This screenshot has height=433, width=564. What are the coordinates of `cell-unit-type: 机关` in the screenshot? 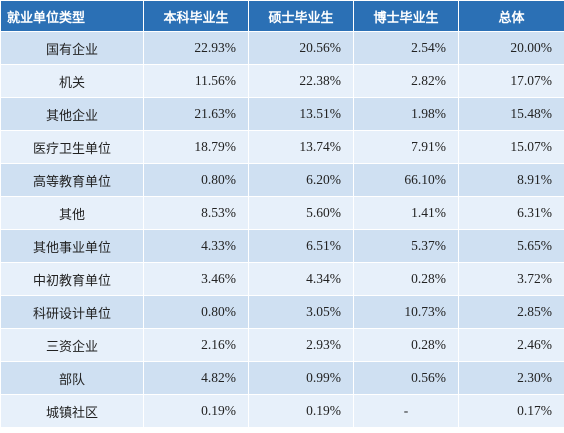 It's located at (72, 81).